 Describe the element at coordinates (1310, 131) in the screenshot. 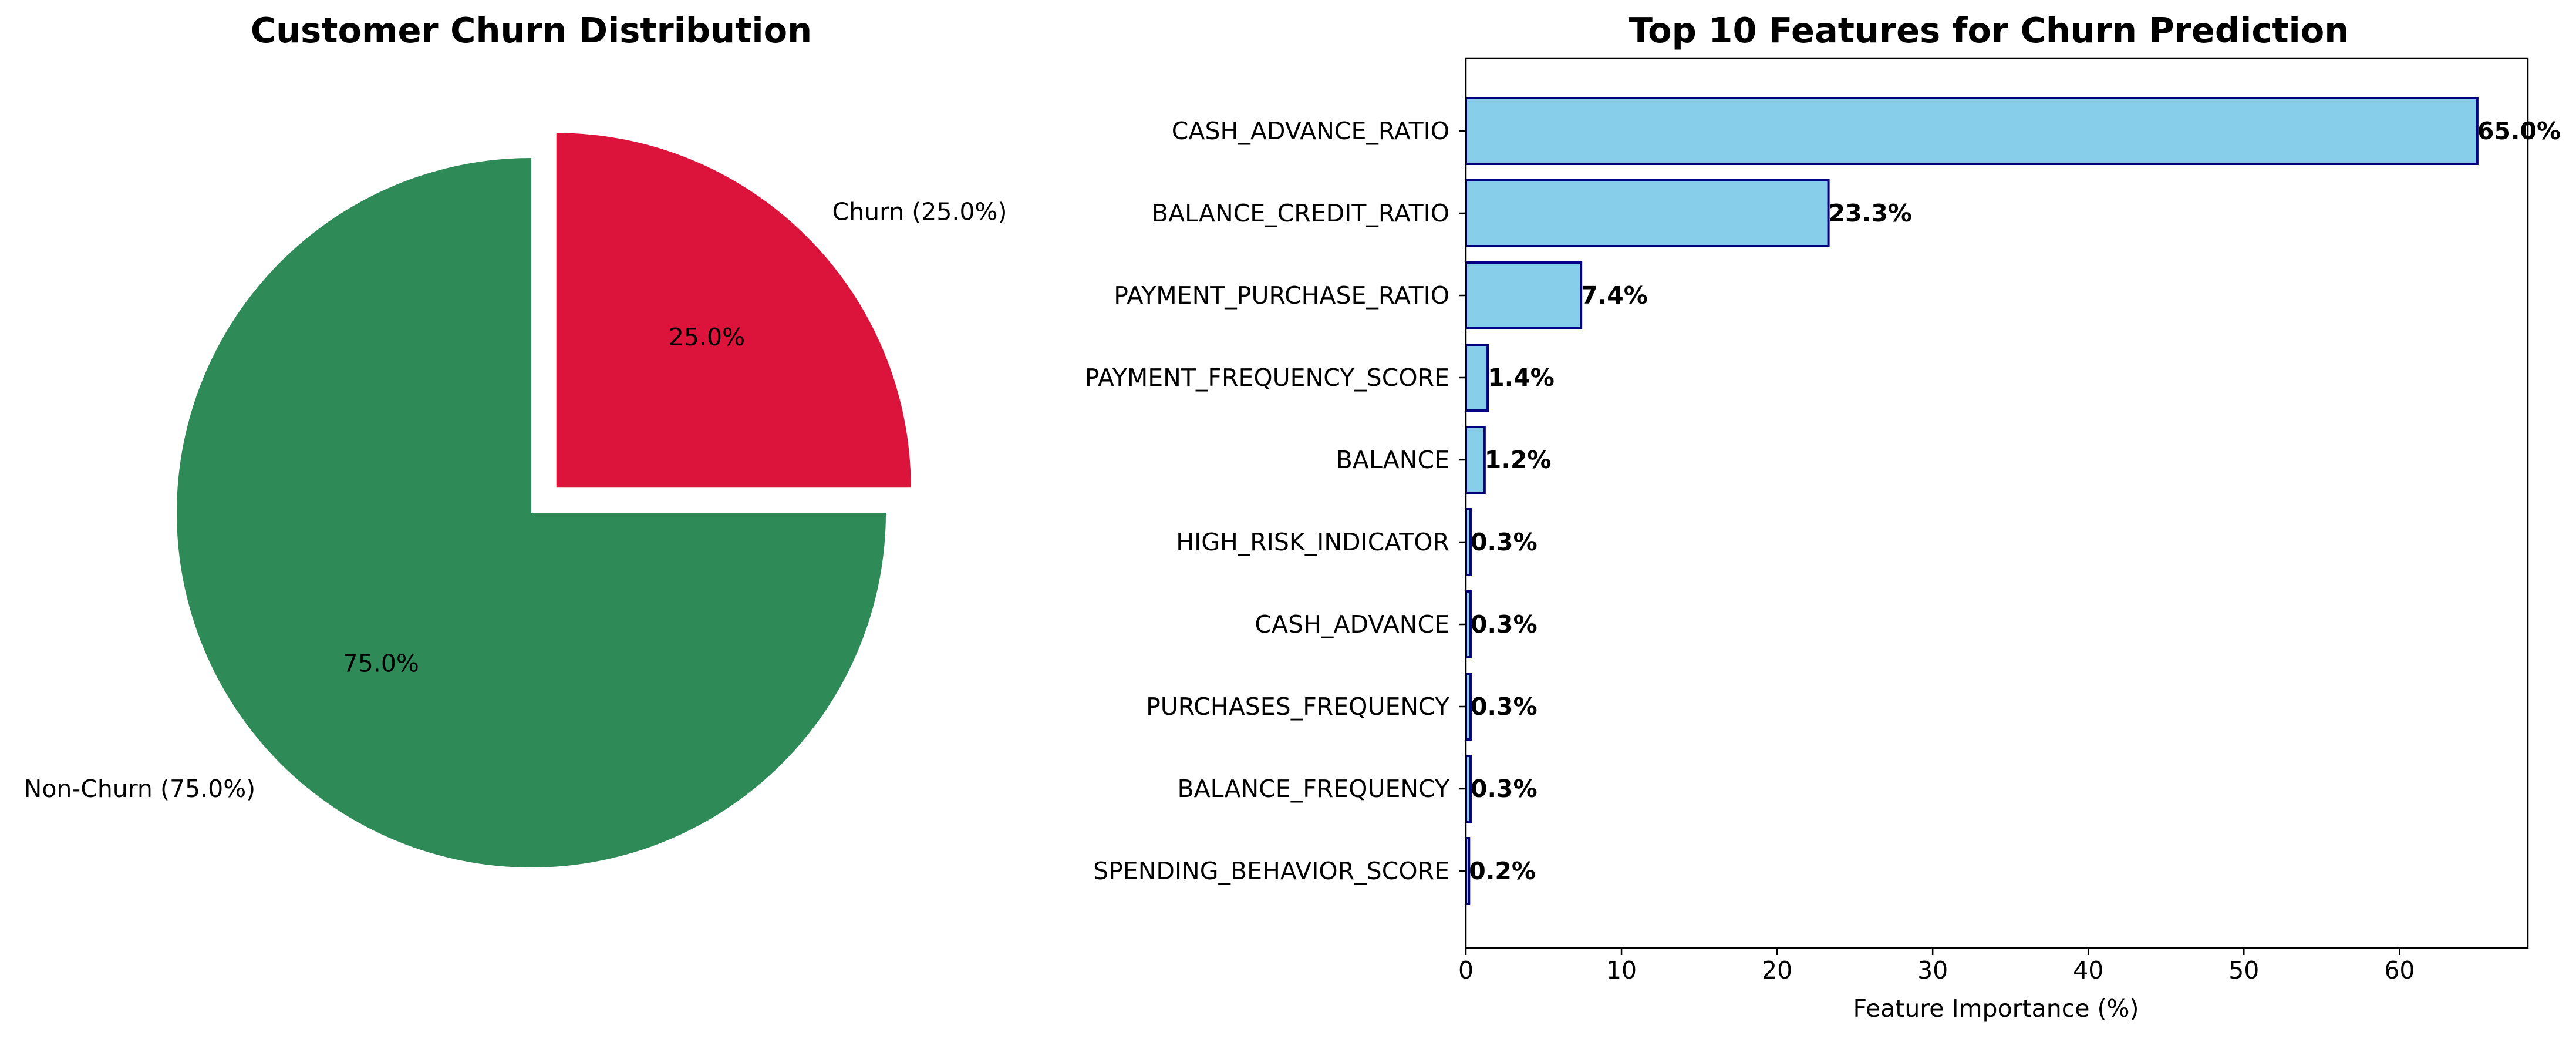

I see `y-tick-label: CASH_ADVANCE_RATIO` at that location.